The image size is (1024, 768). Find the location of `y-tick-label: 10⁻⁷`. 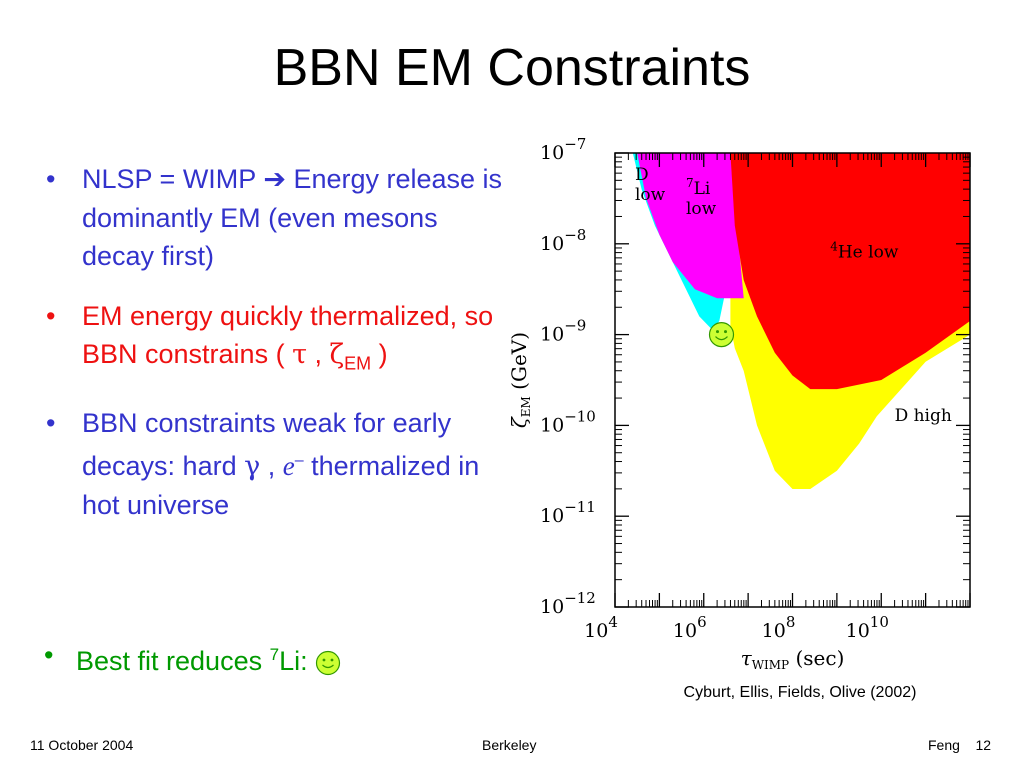

y-tick-label: 10⁻⁷ is located at coordinates (563, 149).